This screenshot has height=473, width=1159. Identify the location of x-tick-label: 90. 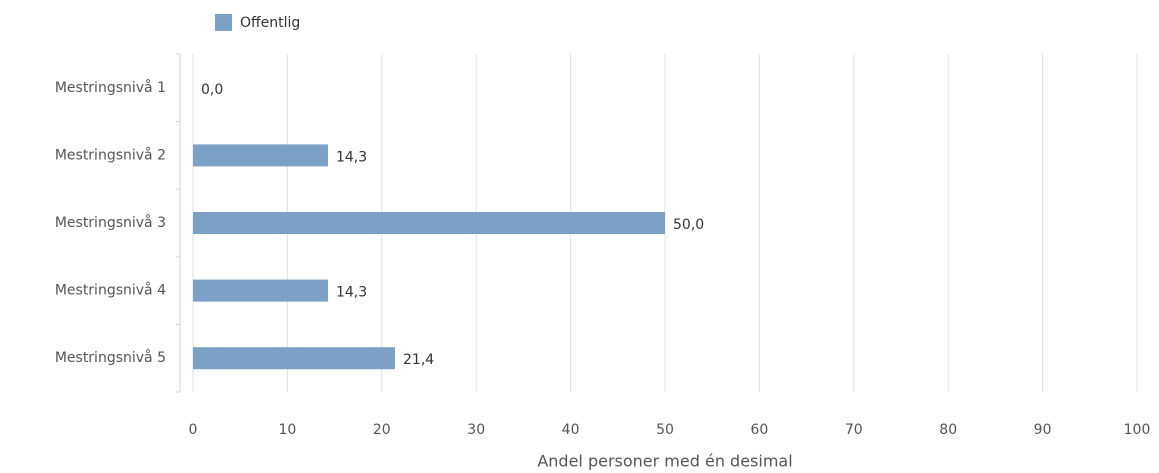
(1043, 430).